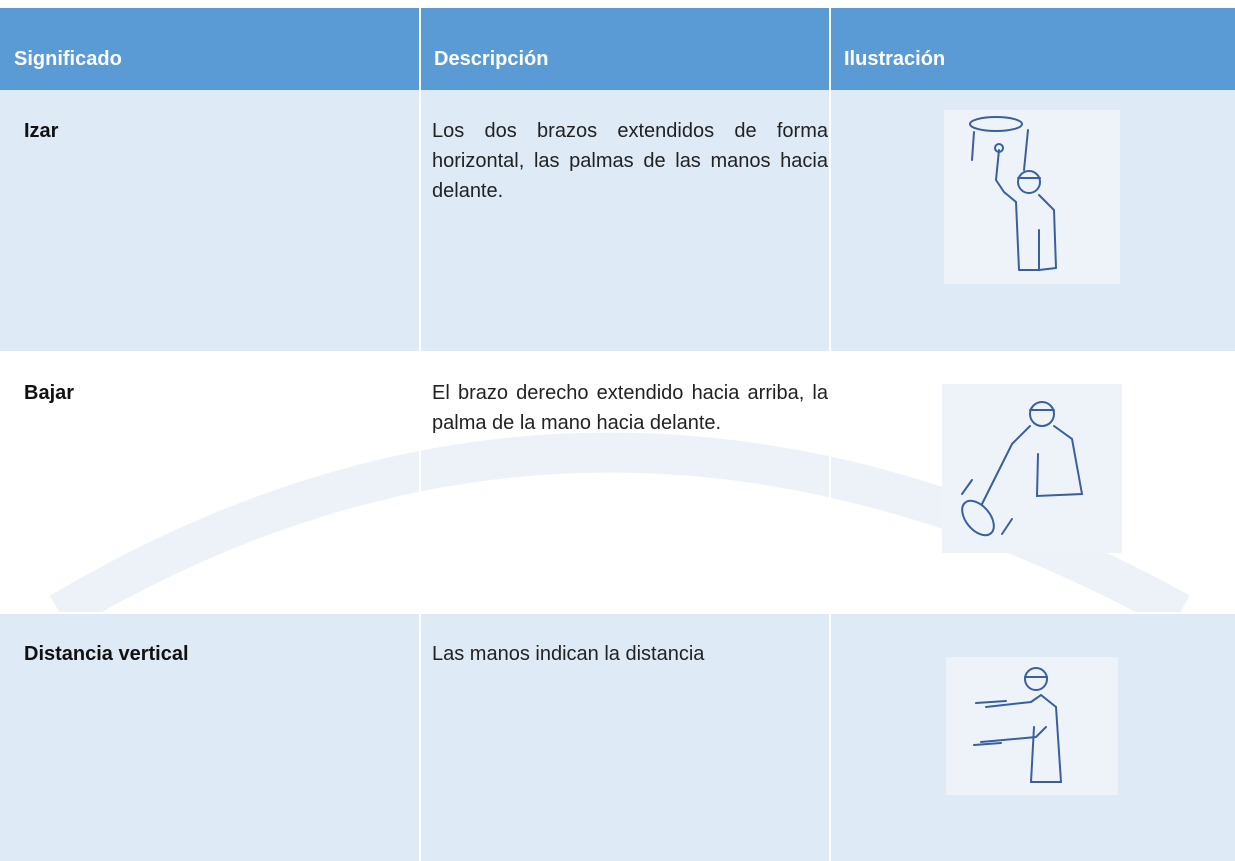 The height and width of the screenshot is (861, 1235). What do you see at coordinates (41, 131) in the screenshot?
I see `signal-name: Izar` at bounding box center [41, 131].